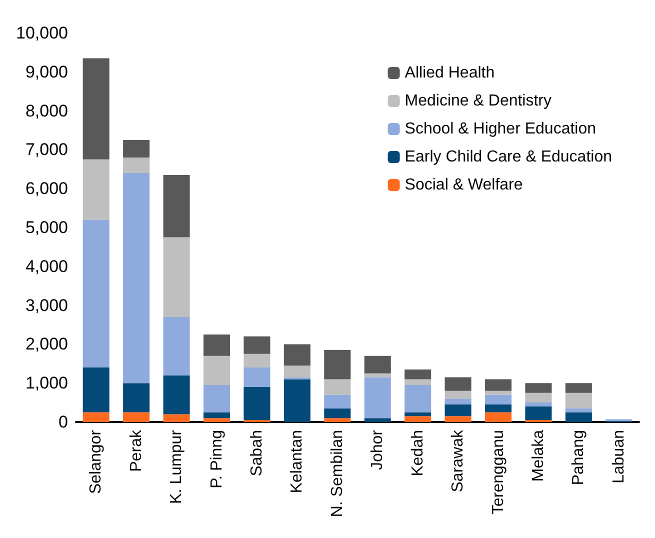 The height and width of the screenshot is (538, 655). Describe the element at coordinates (377, 449) in the screenshot. I see `x-tick-label: Johor` at that location.